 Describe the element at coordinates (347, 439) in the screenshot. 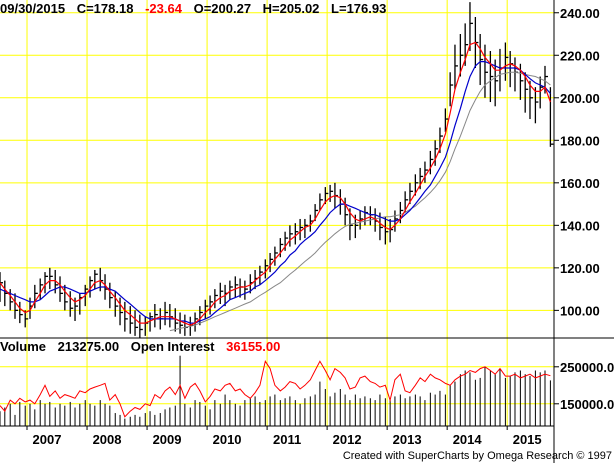

I see `year-tick-label: 2012` at that location.